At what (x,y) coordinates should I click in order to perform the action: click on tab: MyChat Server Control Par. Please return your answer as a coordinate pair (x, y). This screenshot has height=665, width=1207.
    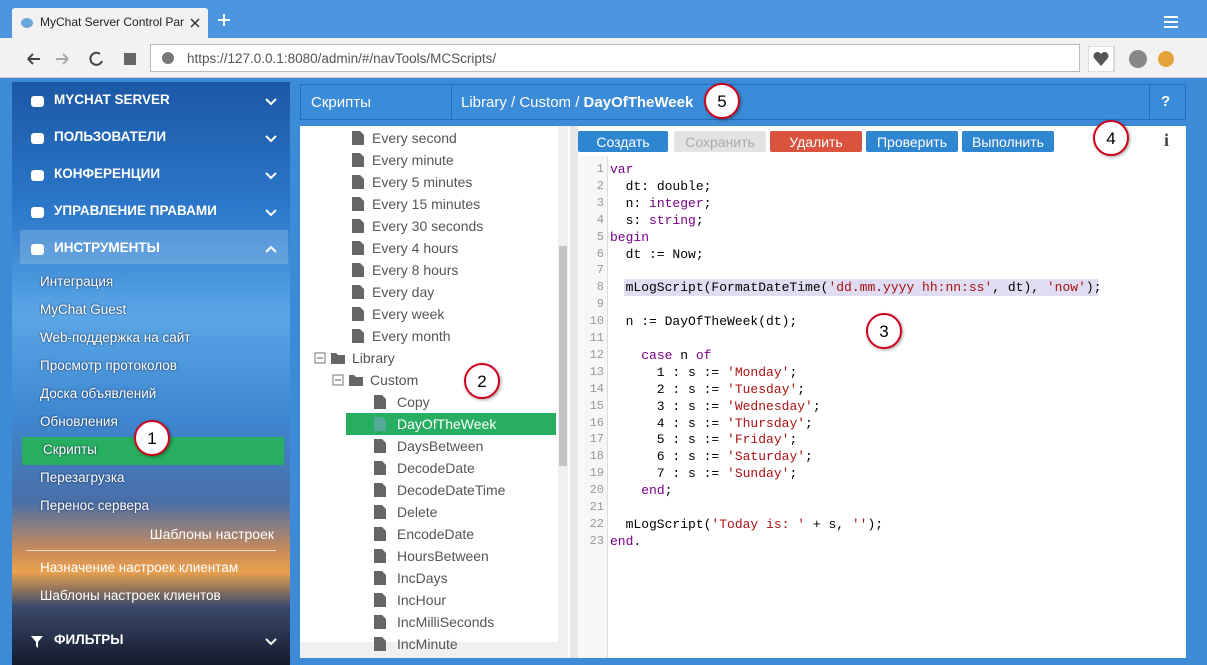
    Looking at the image, I should click on (110, 23).